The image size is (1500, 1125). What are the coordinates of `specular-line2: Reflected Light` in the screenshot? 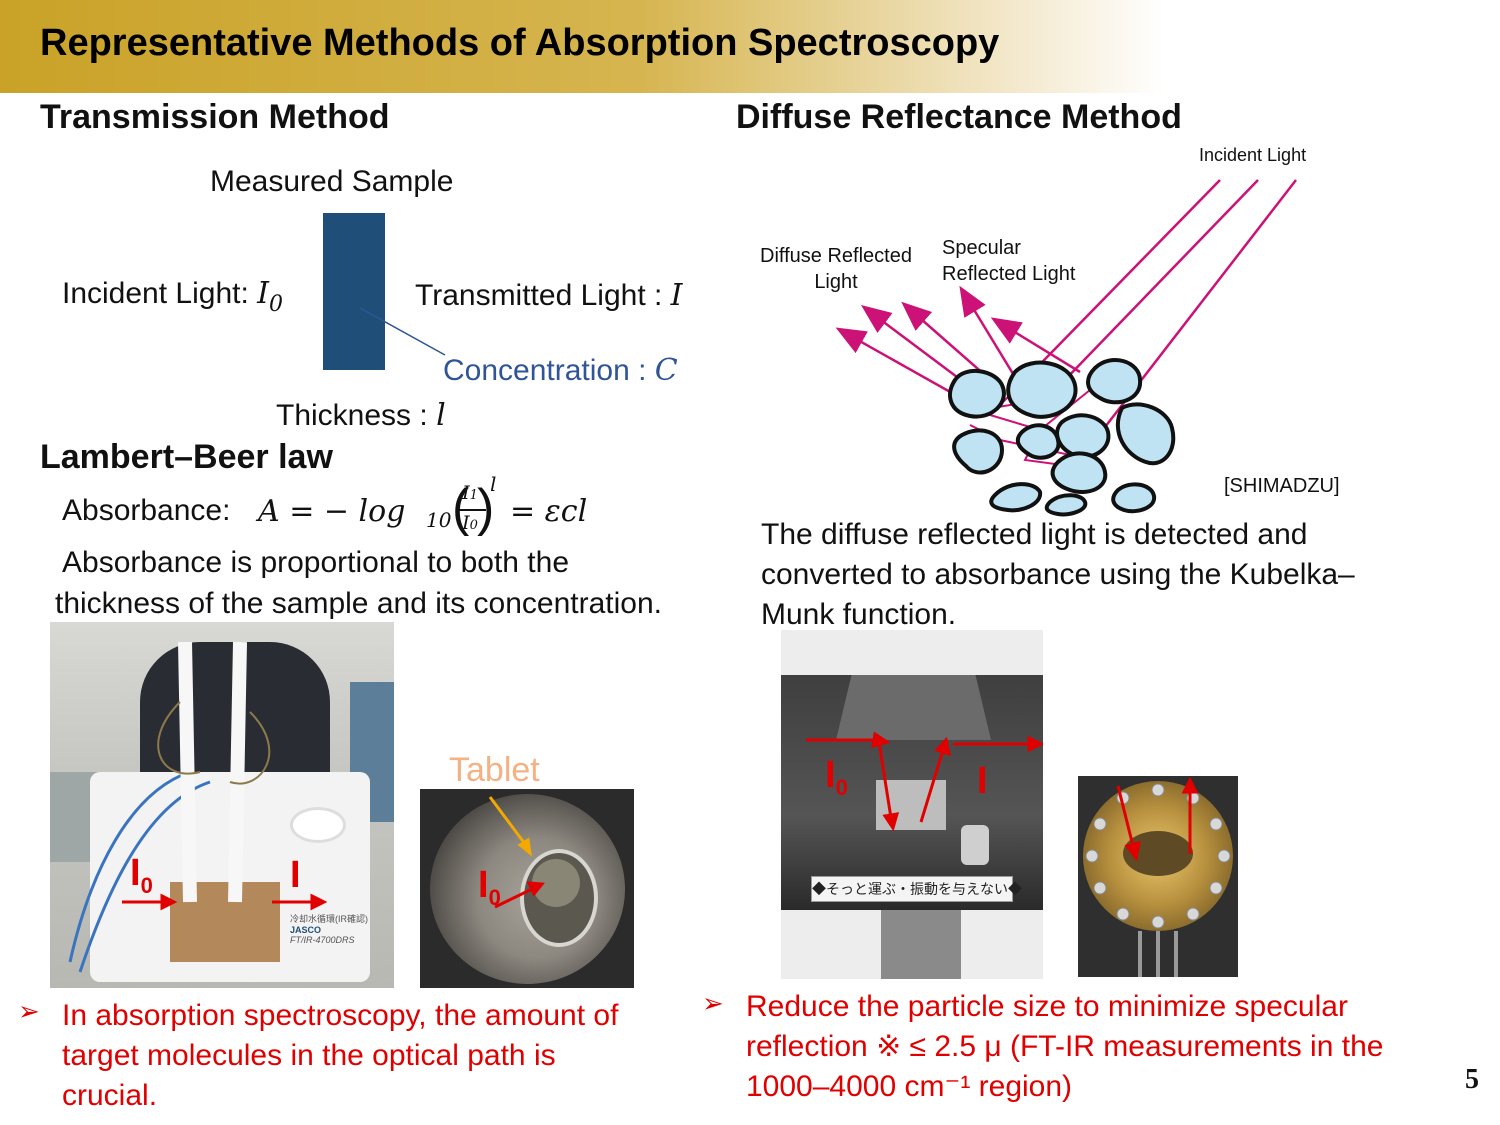 It's located at (1009, 274).